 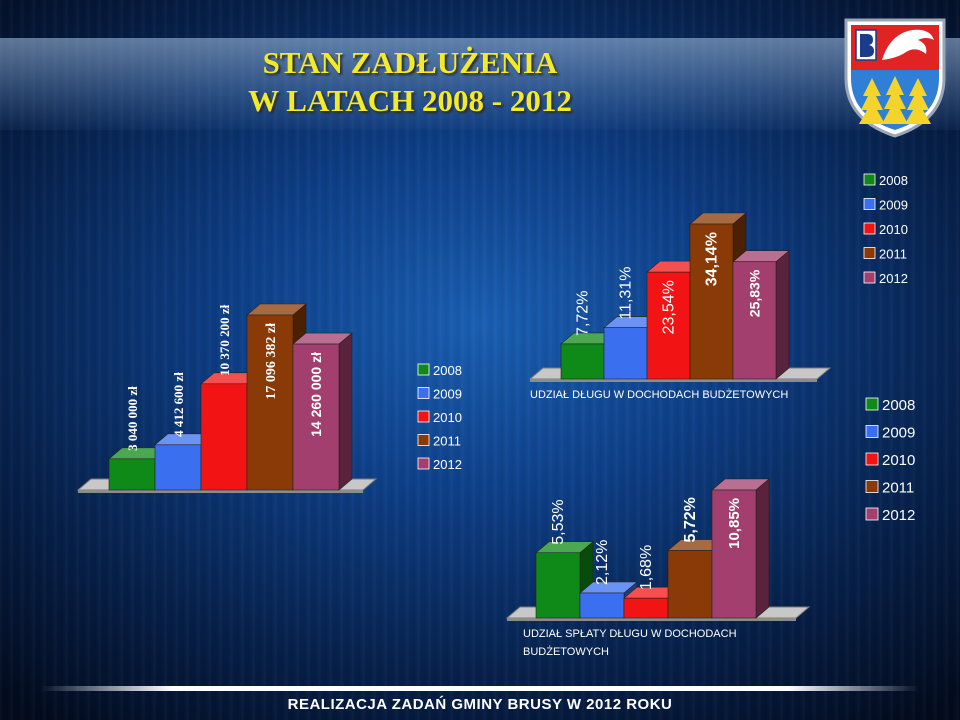 What do you see at coordinates (447, 417) in the screenshot?
I see `debt-legend-label-2010: 2010` at bounding box center [447, 417].